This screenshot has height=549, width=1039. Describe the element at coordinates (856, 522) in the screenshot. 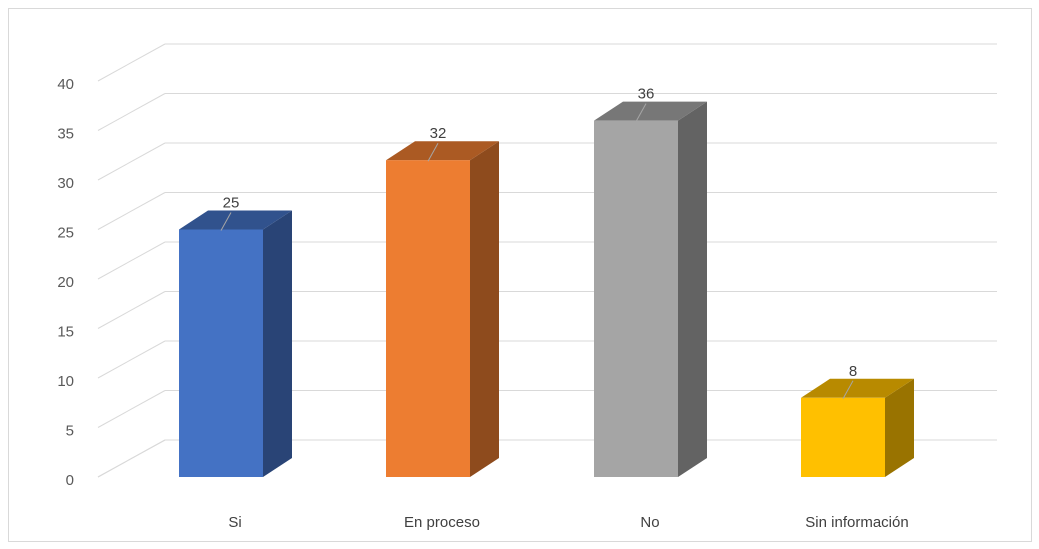

I see `x-category-label: Sin información` at that location.